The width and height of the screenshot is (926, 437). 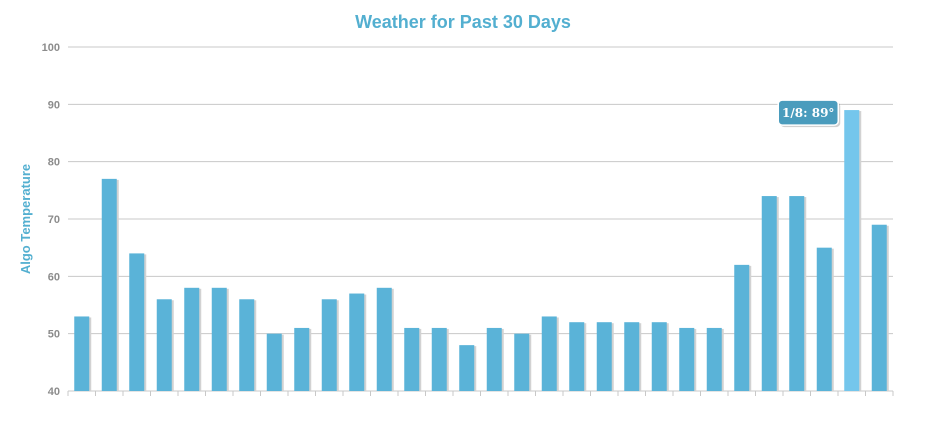 What do you see at coordinates (54, 105) in the screenshot?
I see `y-tick-label: 90` at bounding box center [54, 105].